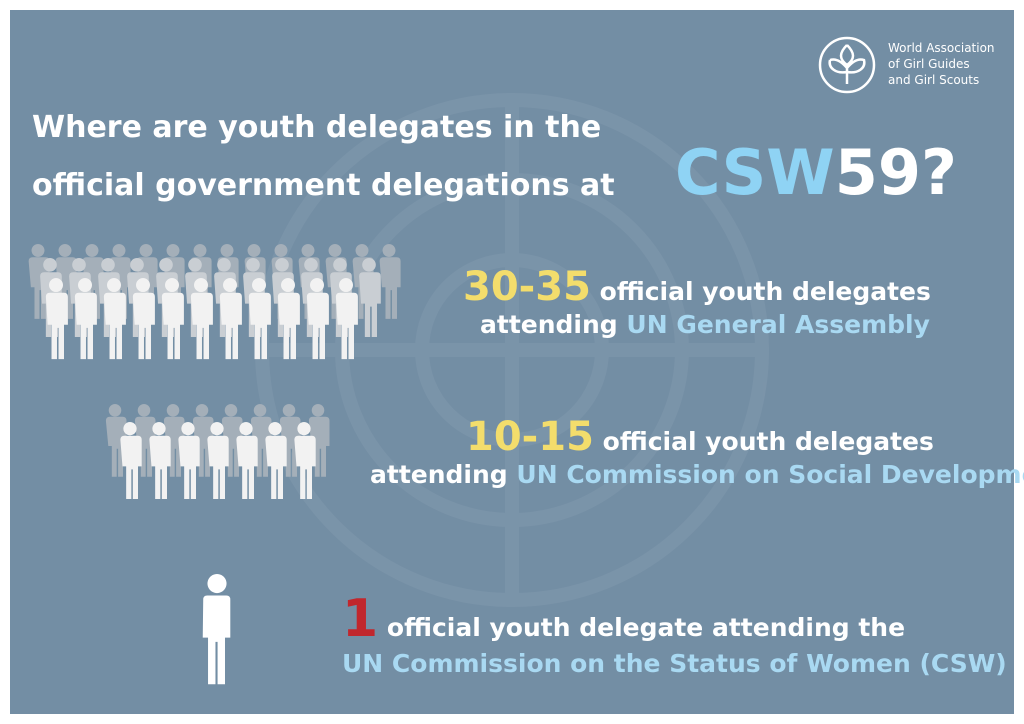 This screenshot has height=724, width=1024. What do you see at coordinates (896, 172) in the screenshot?
I see `event-suffix: 59?` at bounding box center [896, 172].